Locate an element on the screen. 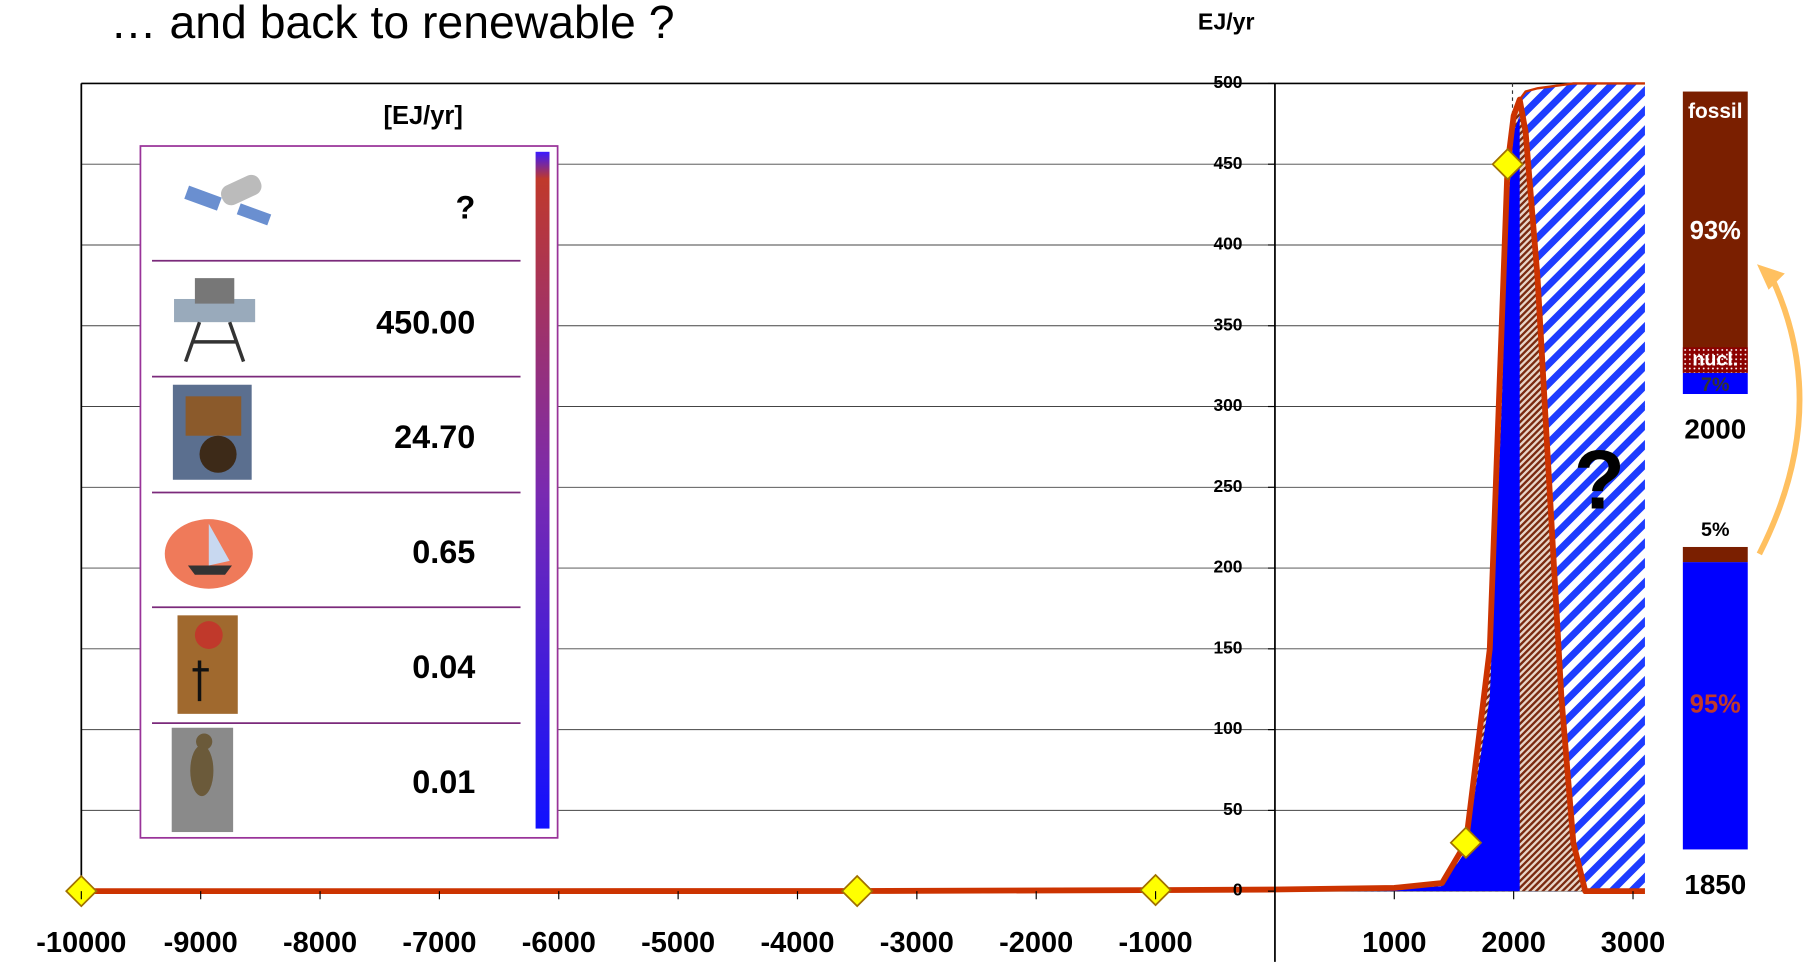 Image resolution: width=1814 pixels, height=963 pixels. ship-icon is located at coordinates (208, 554).